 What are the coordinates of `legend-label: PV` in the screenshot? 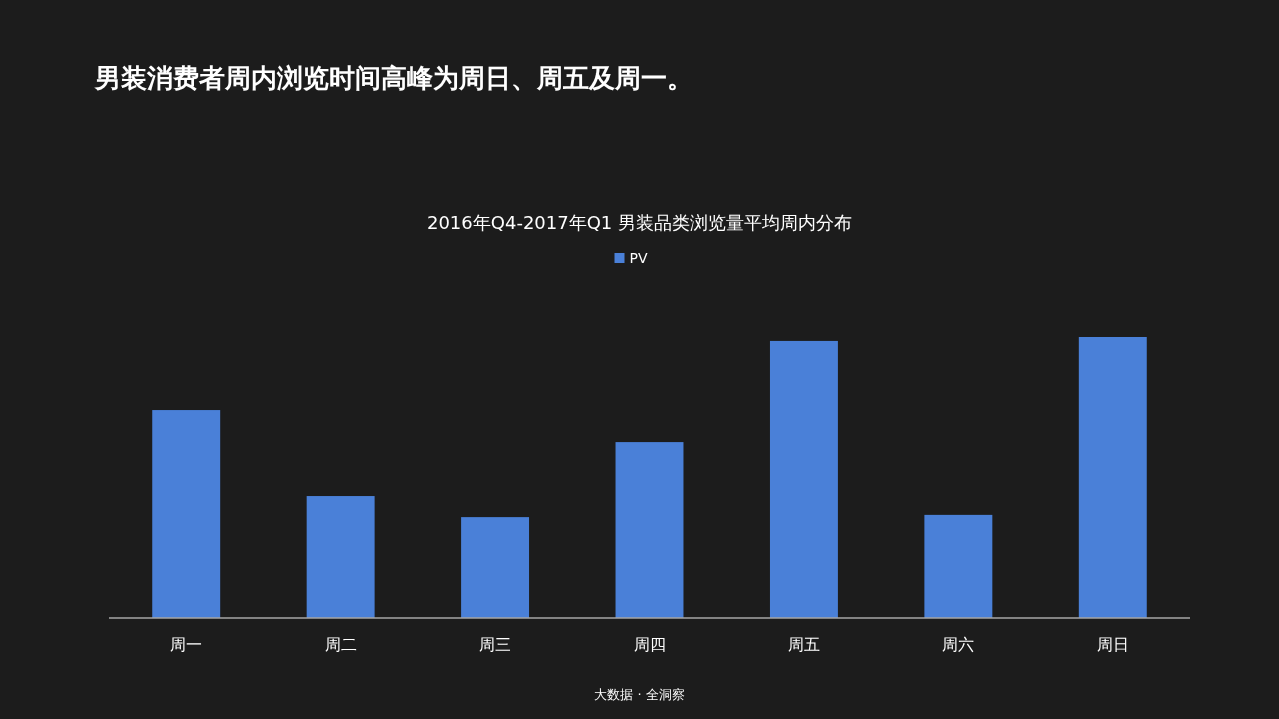 It's located at (638, 258).